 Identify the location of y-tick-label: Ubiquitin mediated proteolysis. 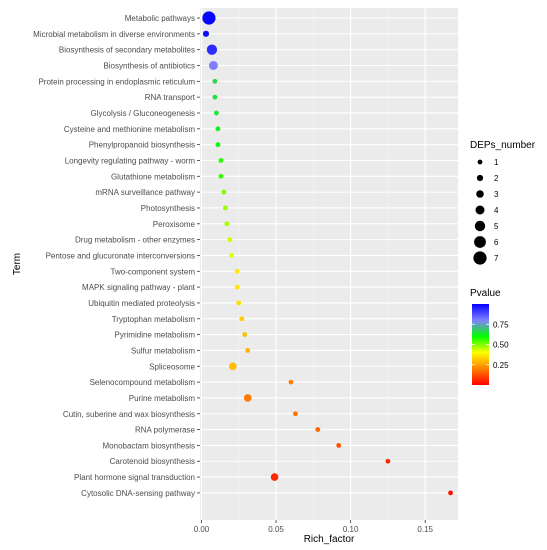
(141, 303).